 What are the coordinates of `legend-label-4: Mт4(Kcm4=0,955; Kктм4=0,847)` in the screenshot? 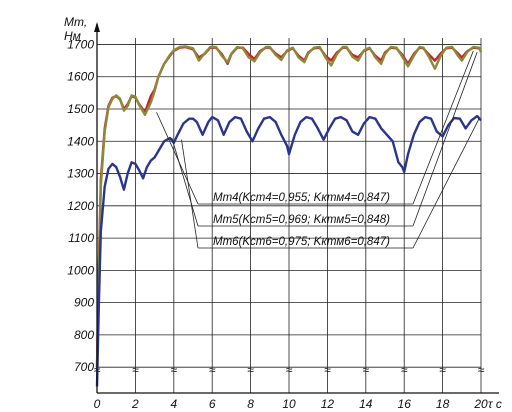 It's located at (301, 198).